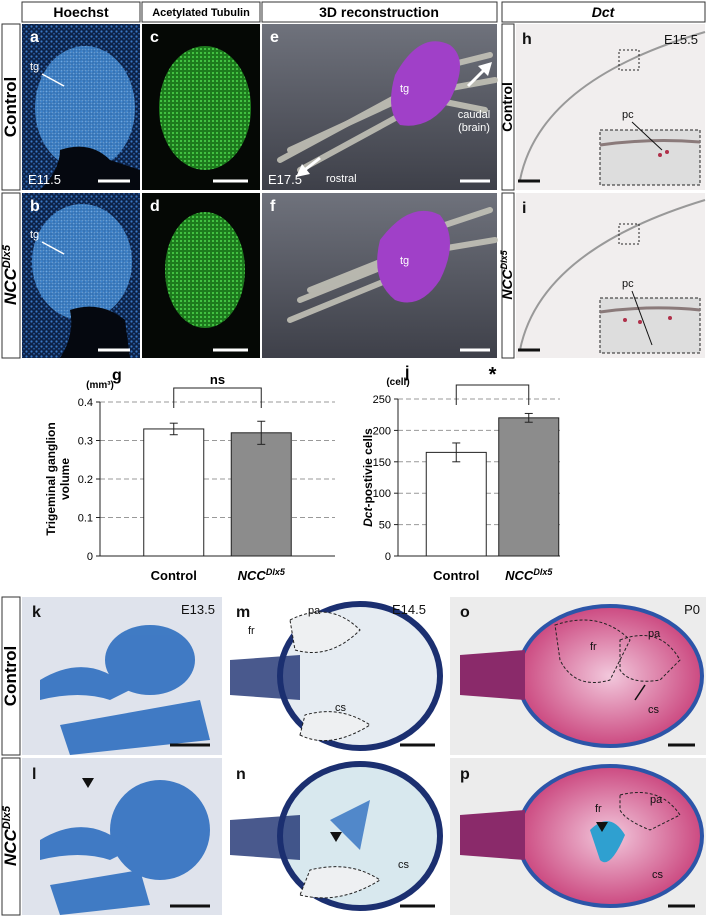 The width and height of the screenshot is (708, 917). What do you see at coordinates (397, 382) in the screenshot?
I see `axis-unit: (cell)` at bounding box center [397, 382].